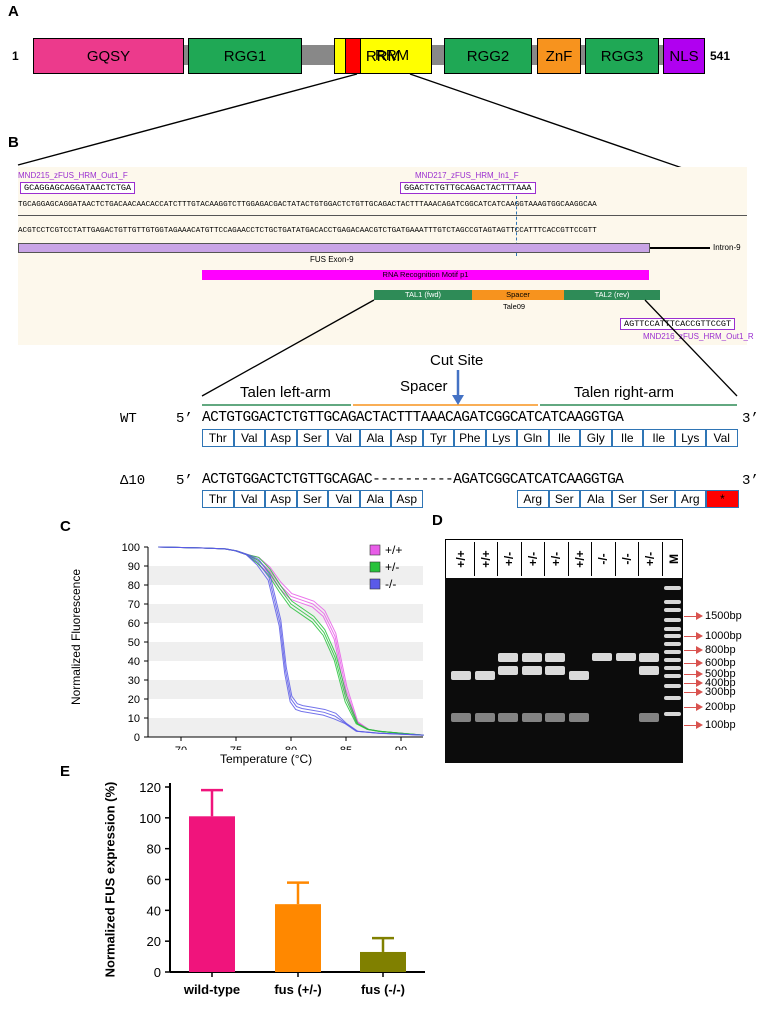  What do you see at coordinates (559, 56) in the screenshot?
I see `domain-znf: ZnF` at bounding box center [559, 56].